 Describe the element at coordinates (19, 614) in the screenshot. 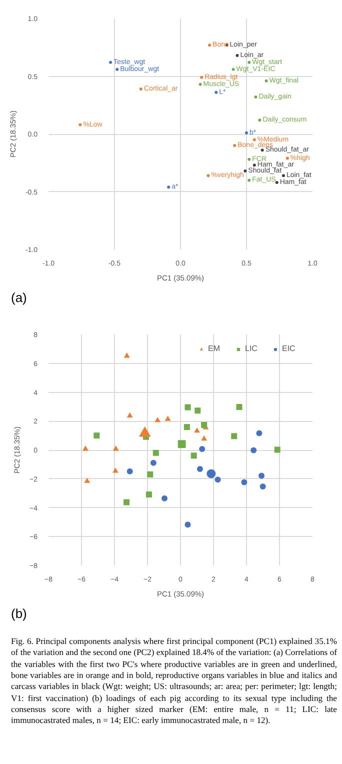

I see `text: (b)` at that location.